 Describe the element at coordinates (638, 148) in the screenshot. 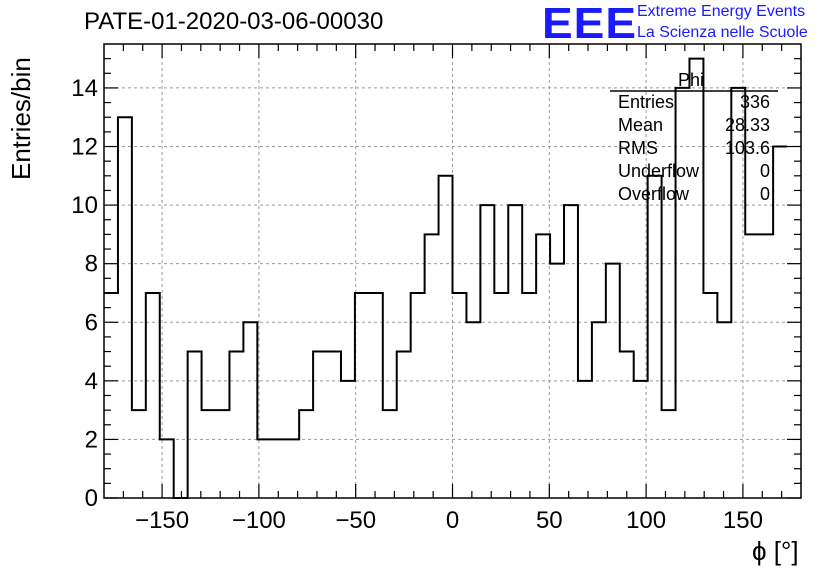

I see `stats-row-label: RMS` at that location.